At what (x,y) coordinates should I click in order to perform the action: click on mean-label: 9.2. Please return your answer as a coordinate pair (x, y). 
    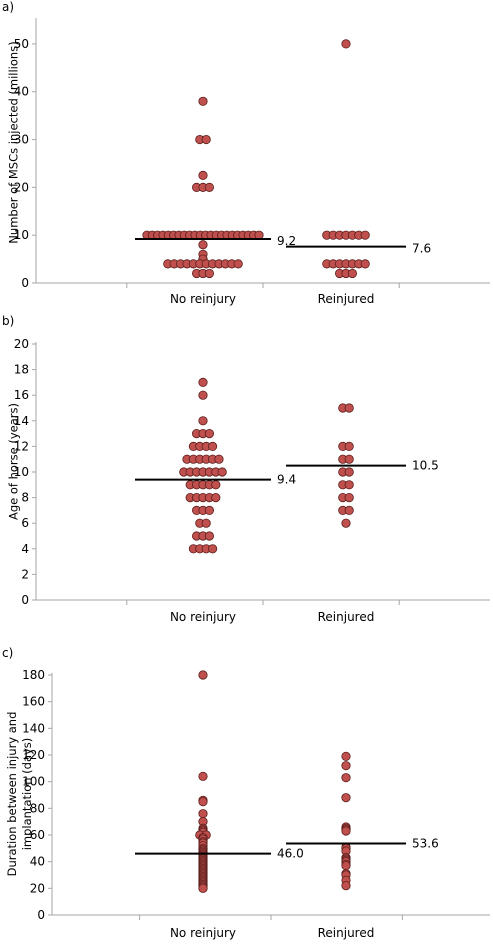
    Looking at the image, I should click on (286, 241).